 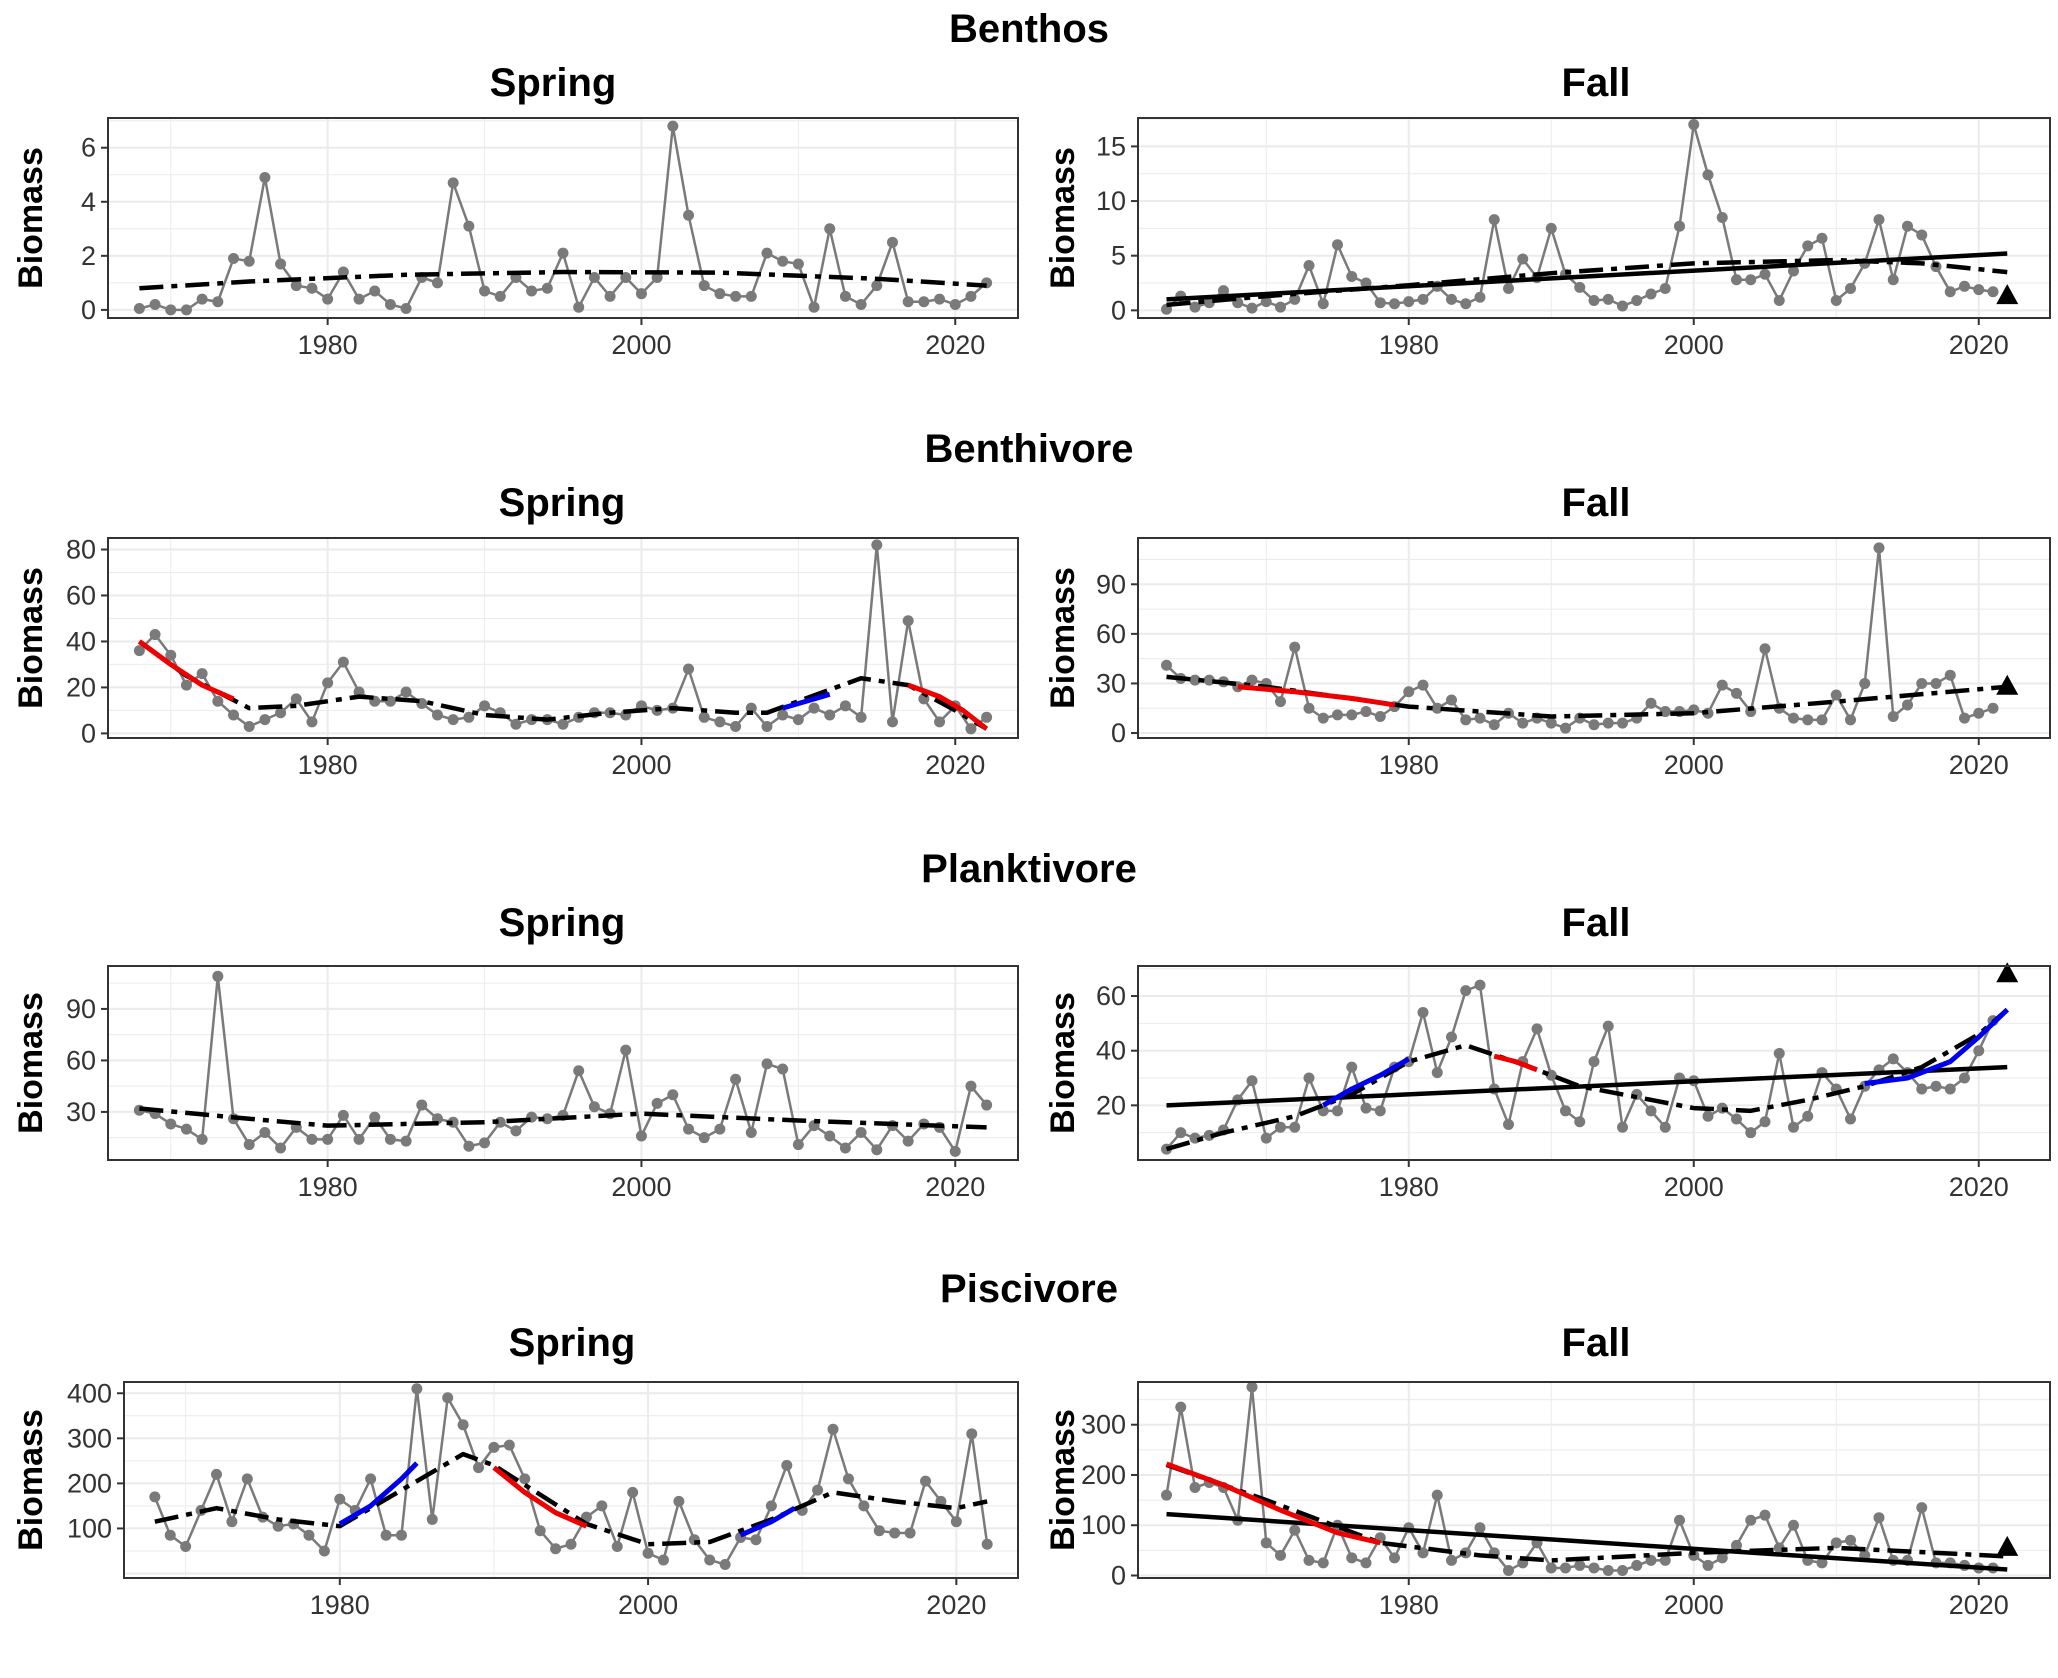 I want to click on panel-title-piscivore-spring: Spring, so click(x=572, y=1343).